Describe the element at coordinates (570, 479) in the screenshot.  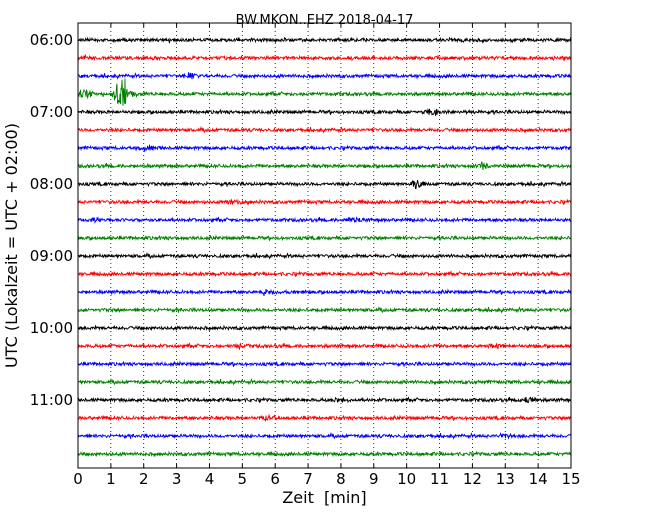
I see `x-tick-label: 15` at that location.